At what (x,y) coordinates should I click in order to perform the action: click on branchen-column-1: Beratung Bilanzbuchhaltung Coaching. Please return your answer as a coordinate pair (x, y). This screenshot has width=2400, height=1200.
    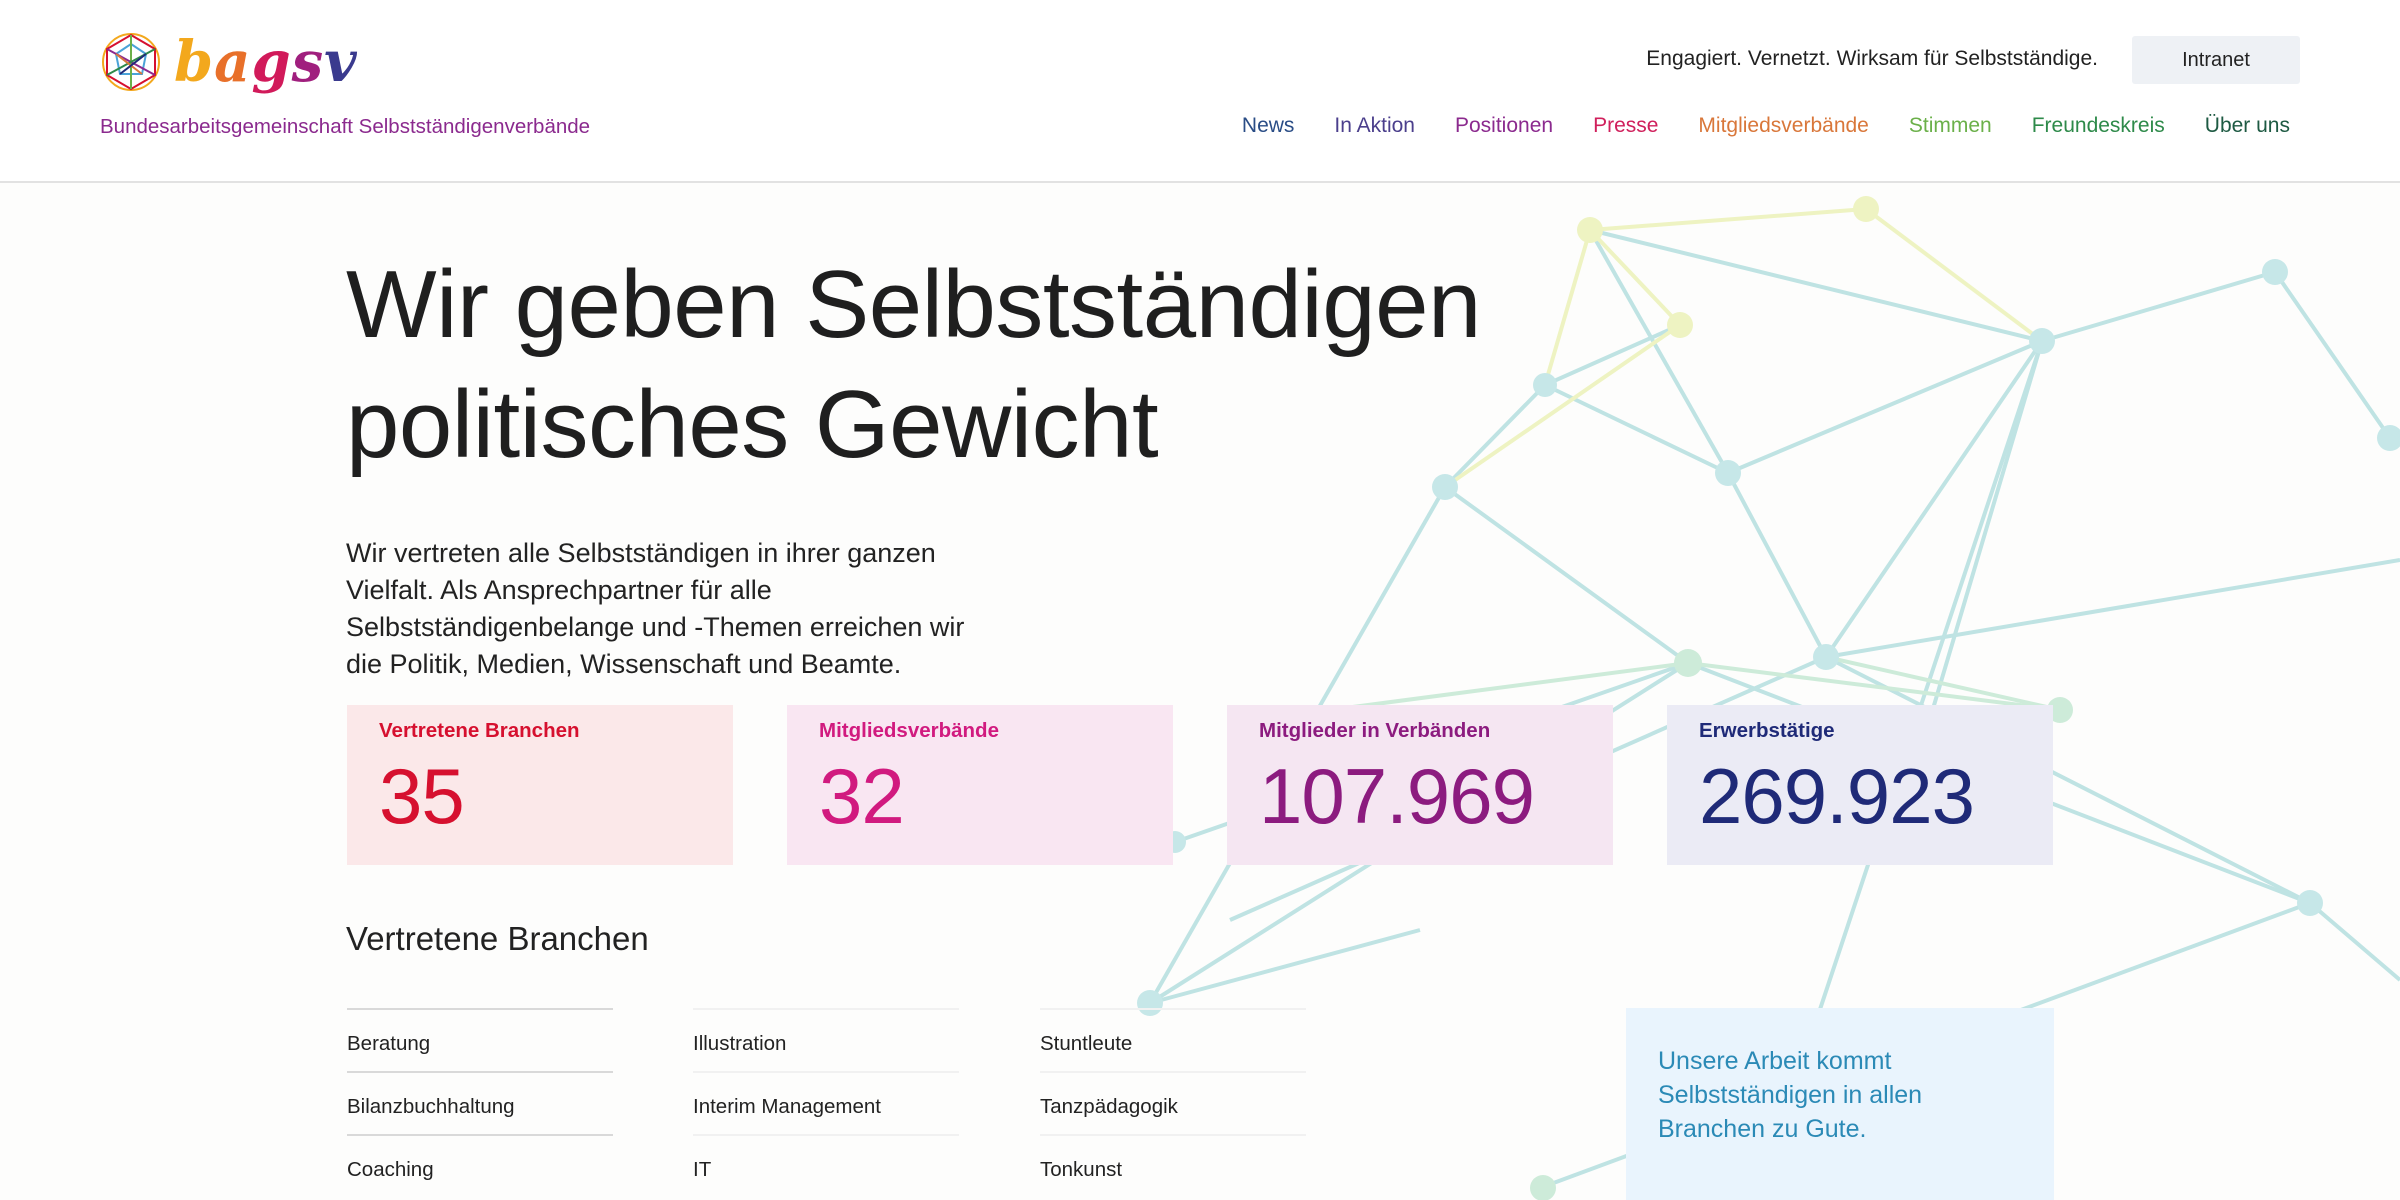
    Looking at the image, I should click on (480, 1102).